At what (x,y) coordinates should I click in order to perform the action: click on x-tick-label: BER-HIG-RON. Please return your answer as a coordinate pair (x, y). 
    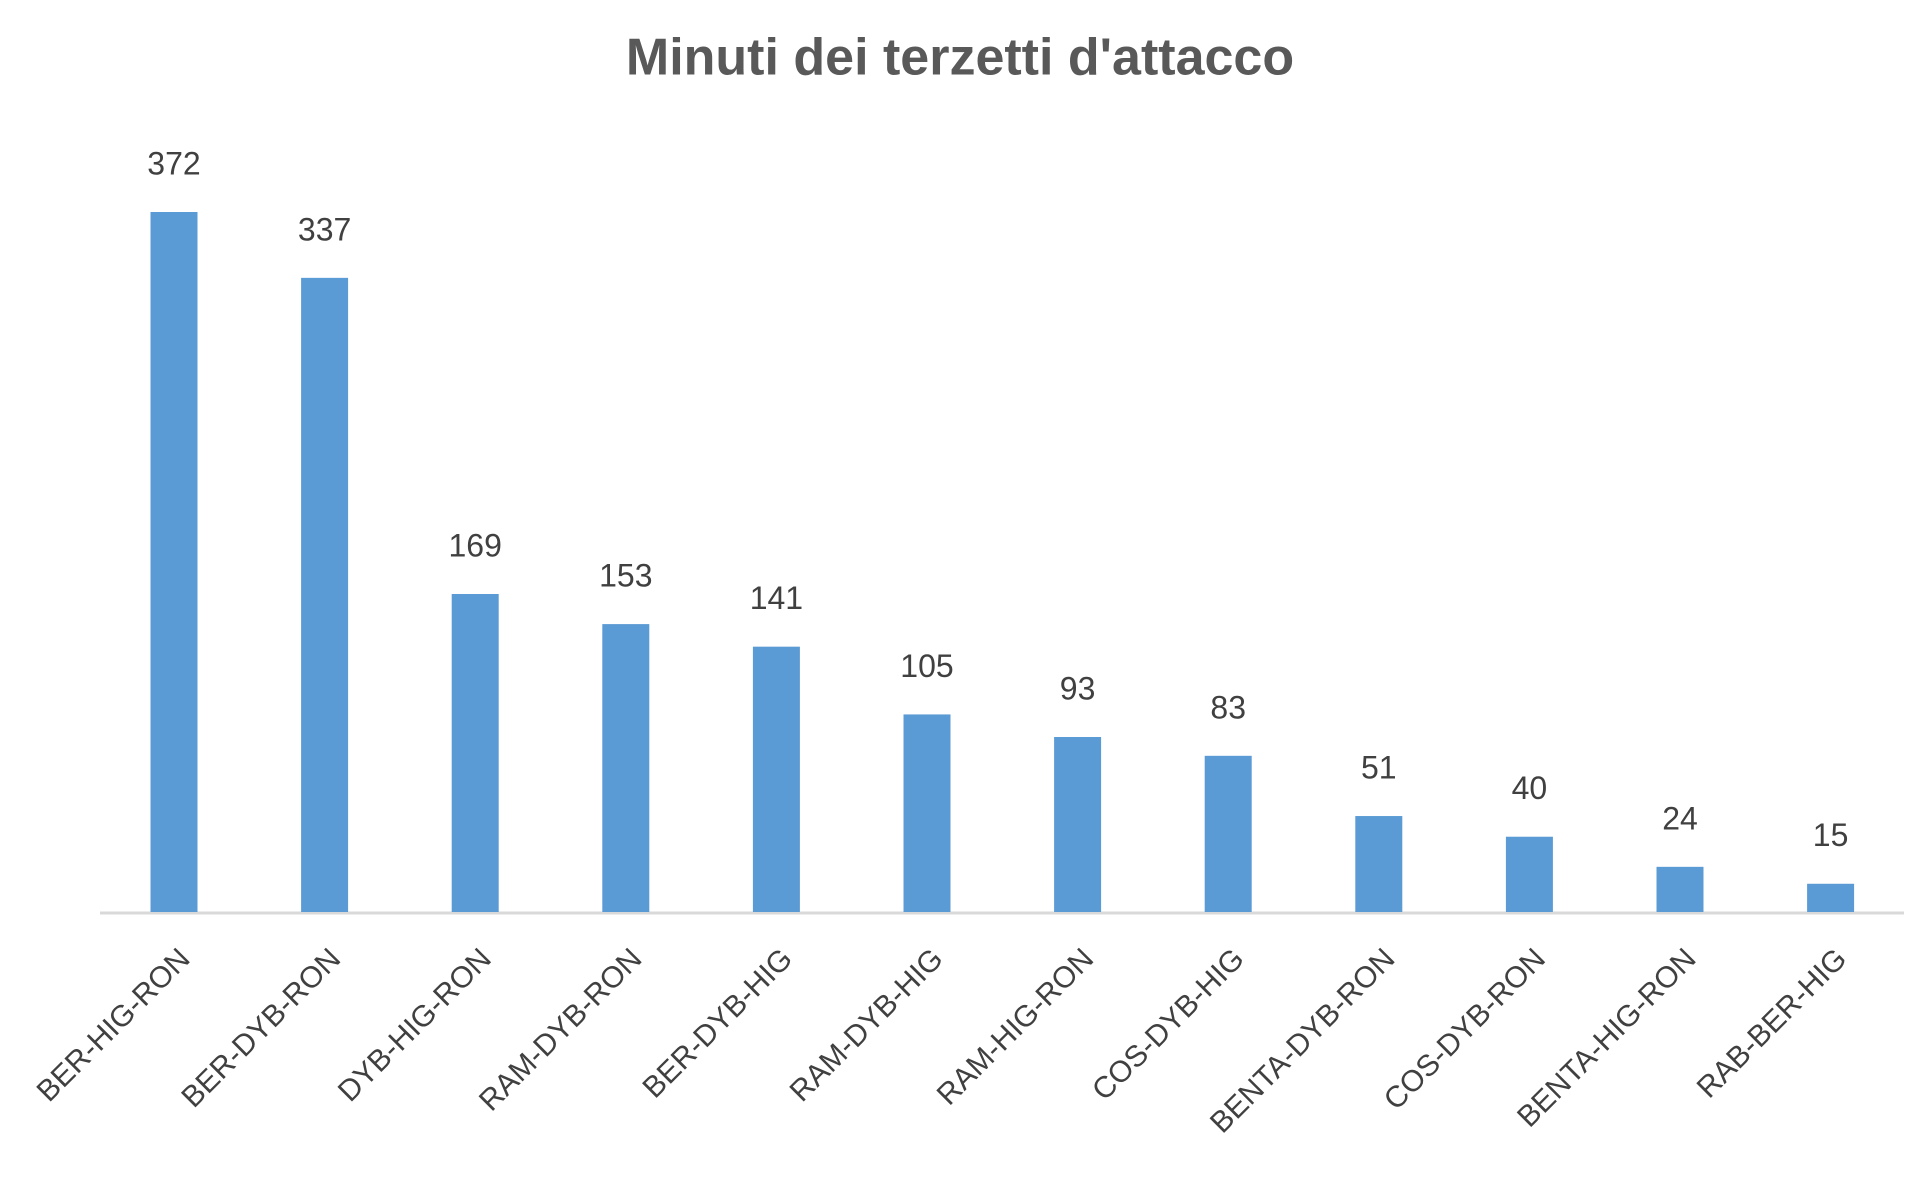
    Looking at the image, I should click on (114, 1025).